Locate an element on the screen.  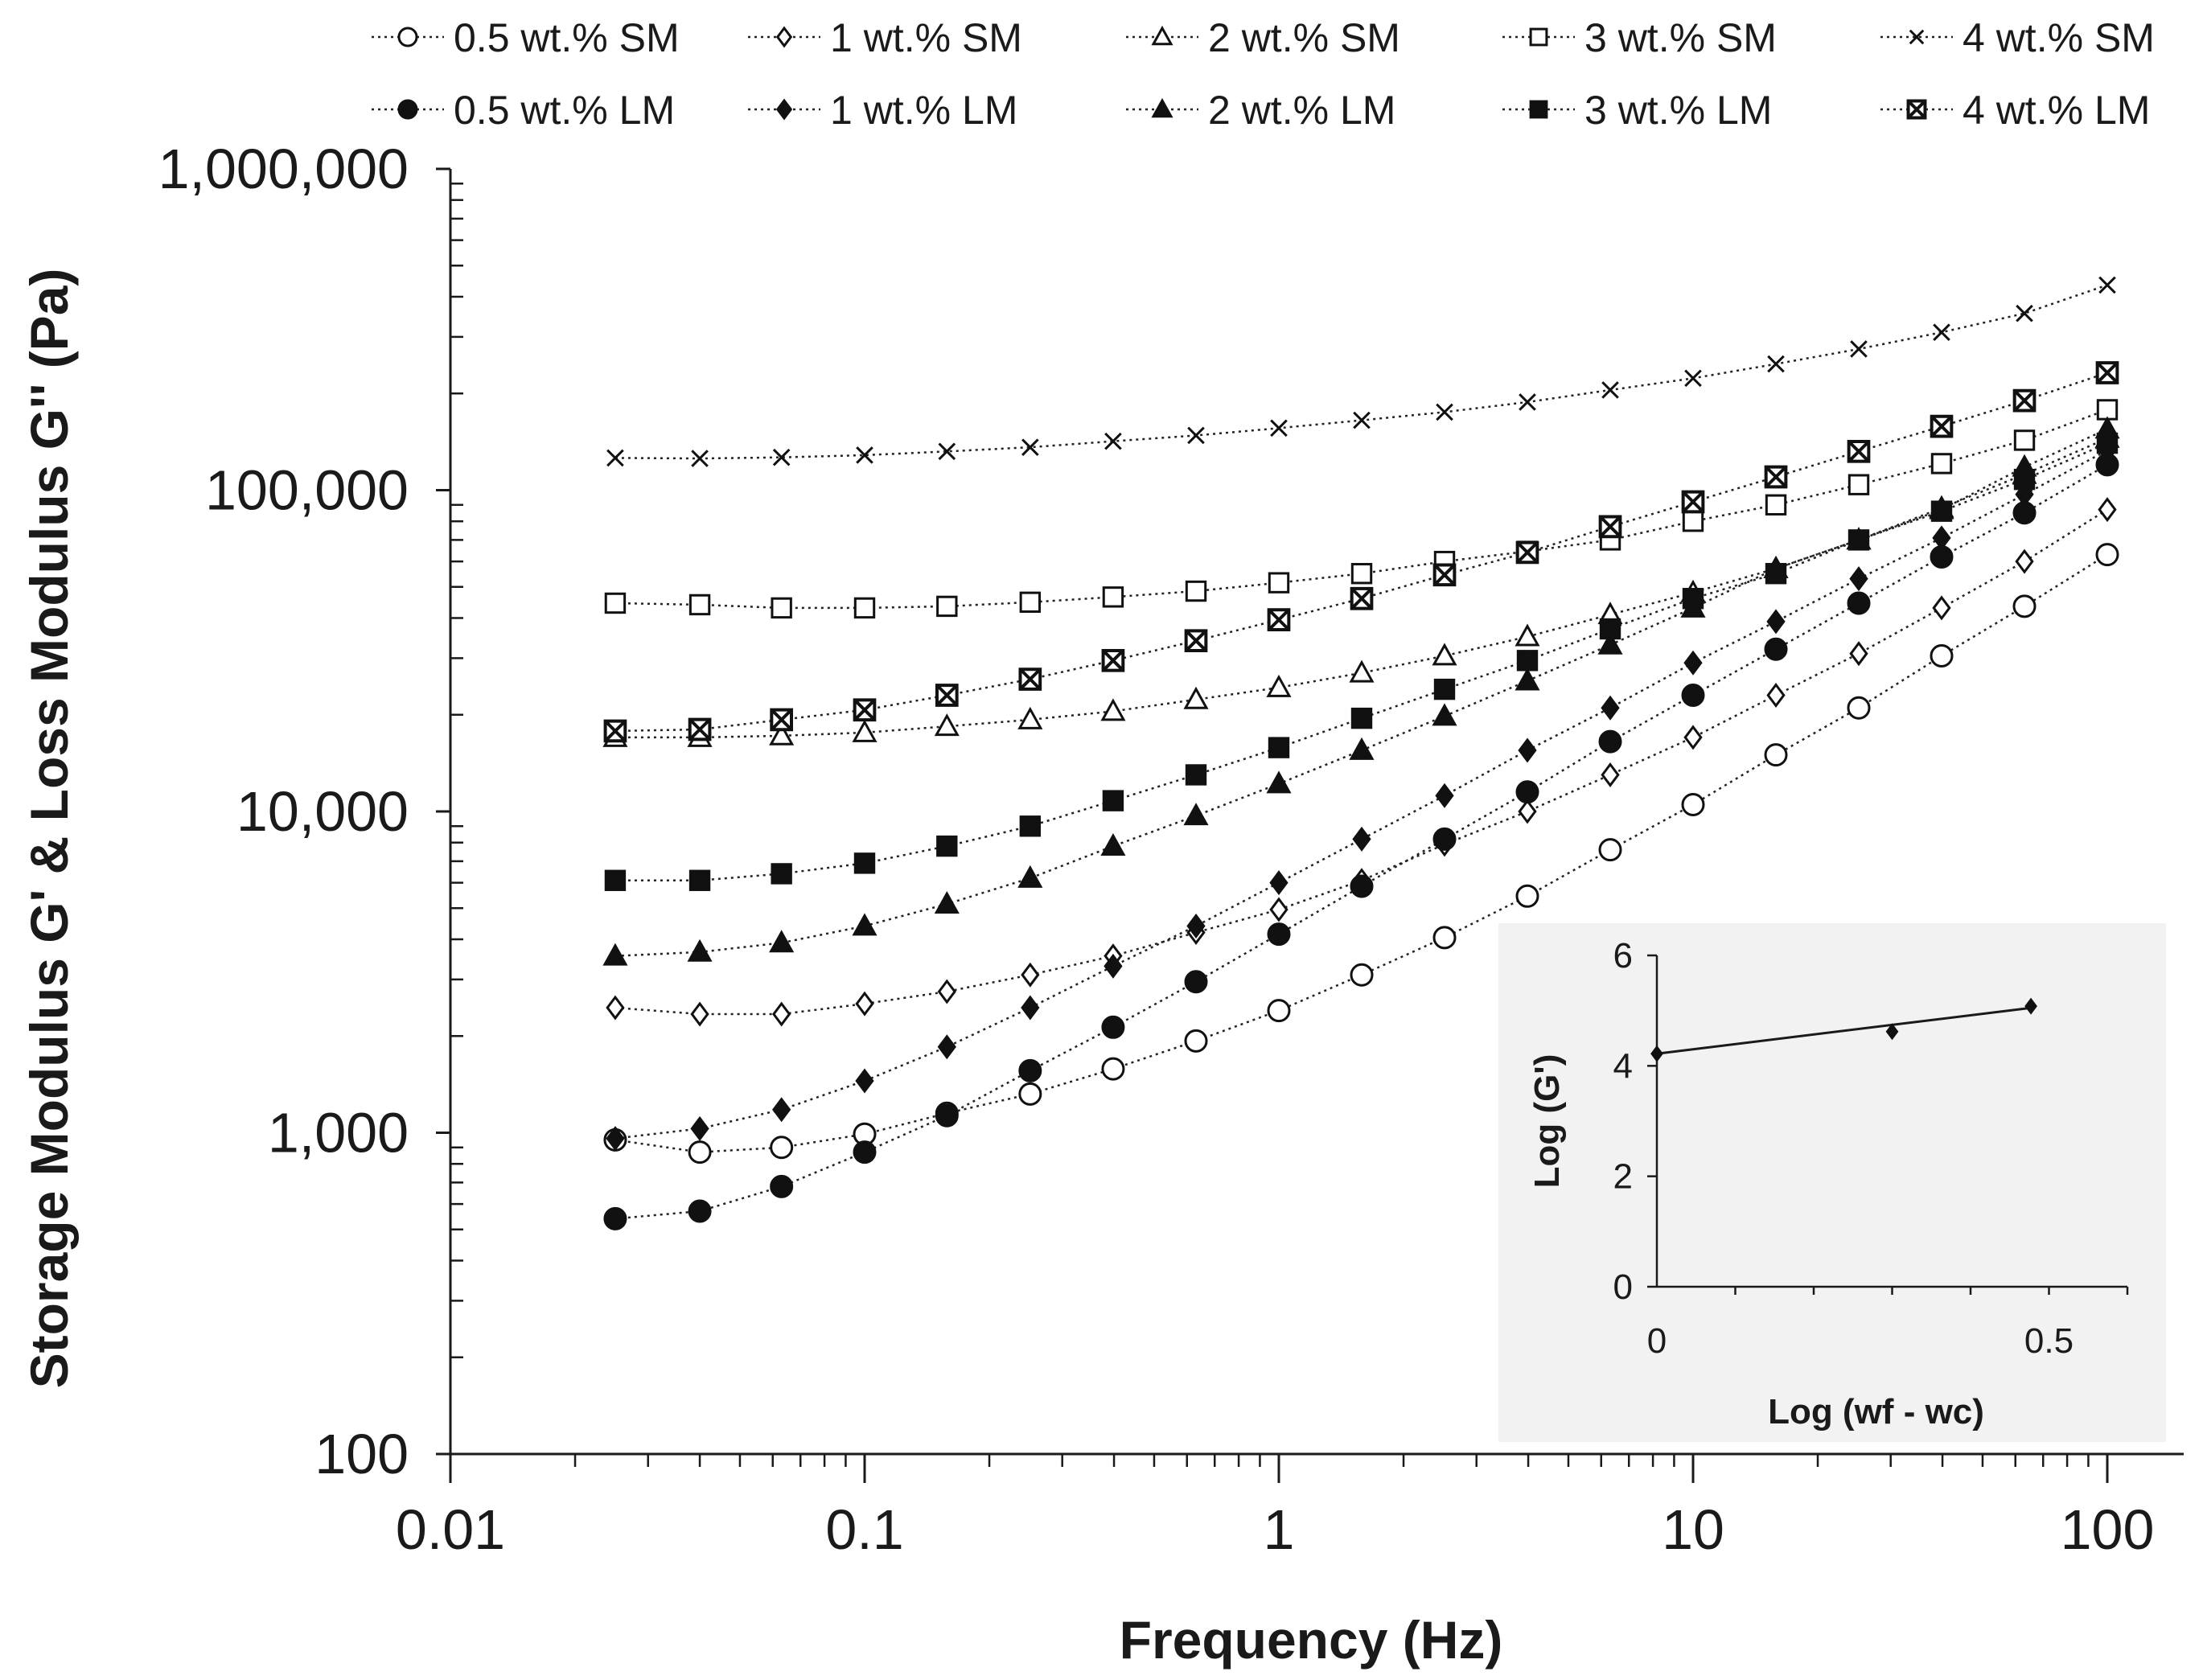
legend-item: 4 wt.% LM is located at coordinates (2015, 111).